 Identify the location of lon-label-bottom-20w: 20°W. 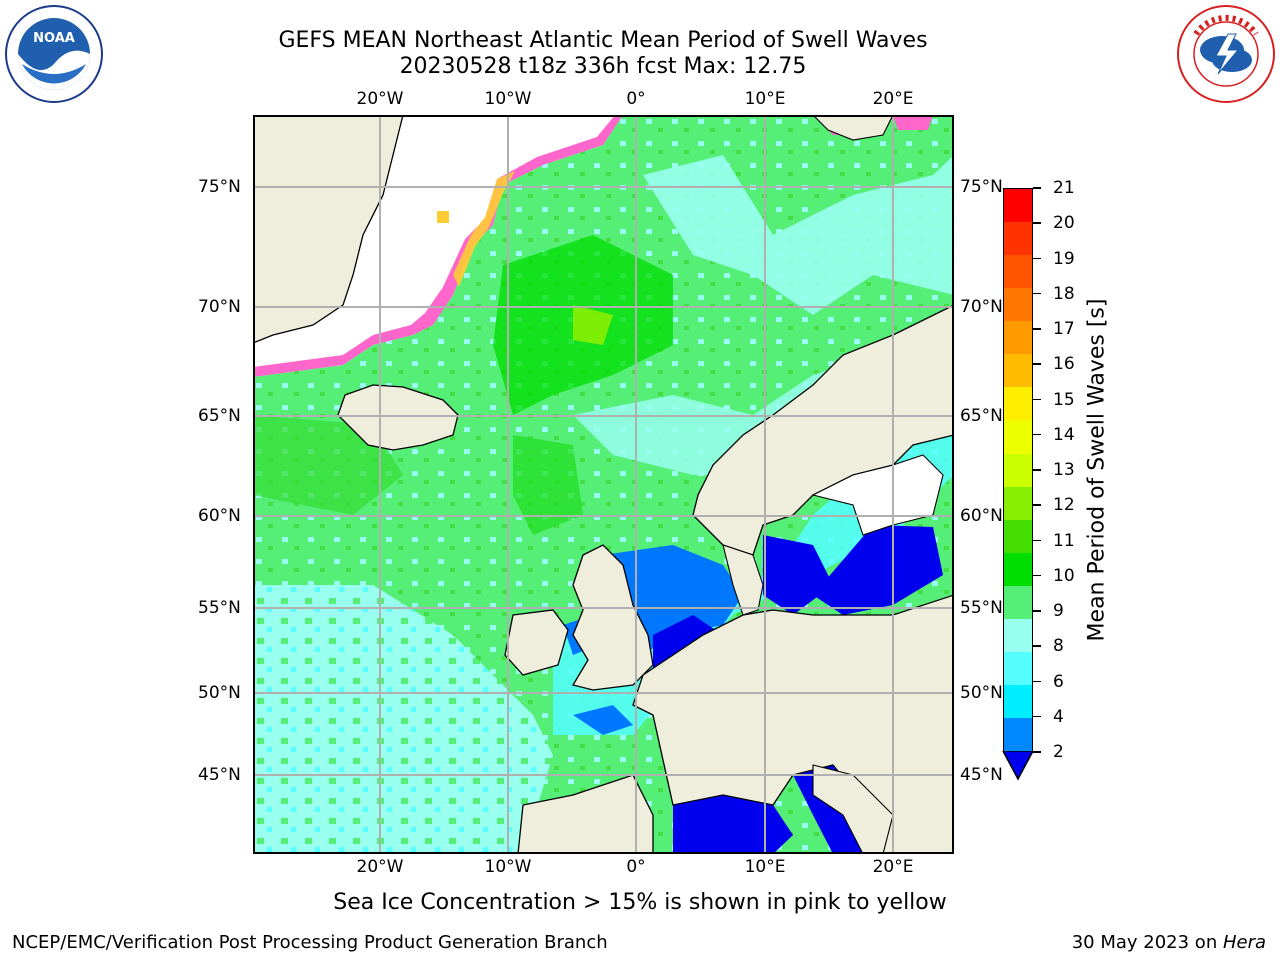
(380, 867).